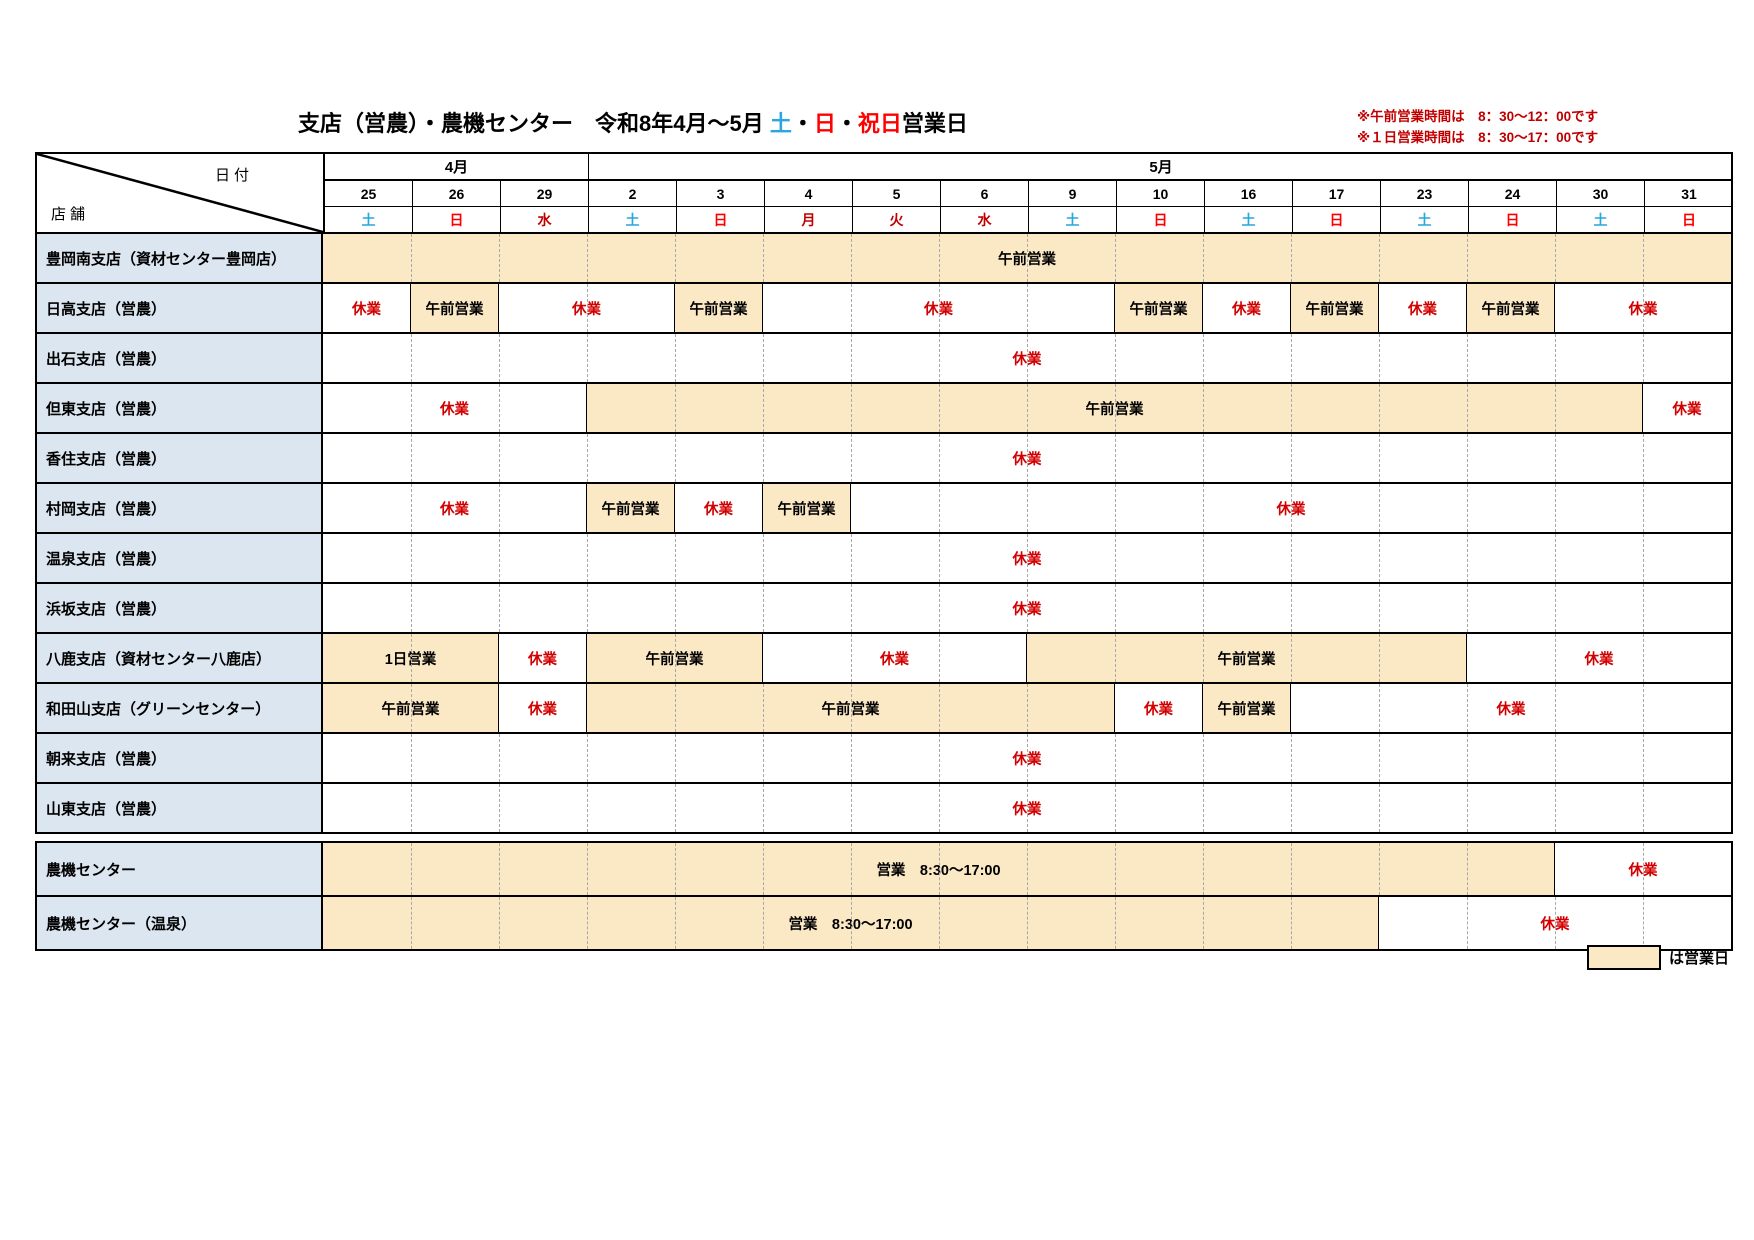  I want to click on title-segment: ・, so click(802, 123).